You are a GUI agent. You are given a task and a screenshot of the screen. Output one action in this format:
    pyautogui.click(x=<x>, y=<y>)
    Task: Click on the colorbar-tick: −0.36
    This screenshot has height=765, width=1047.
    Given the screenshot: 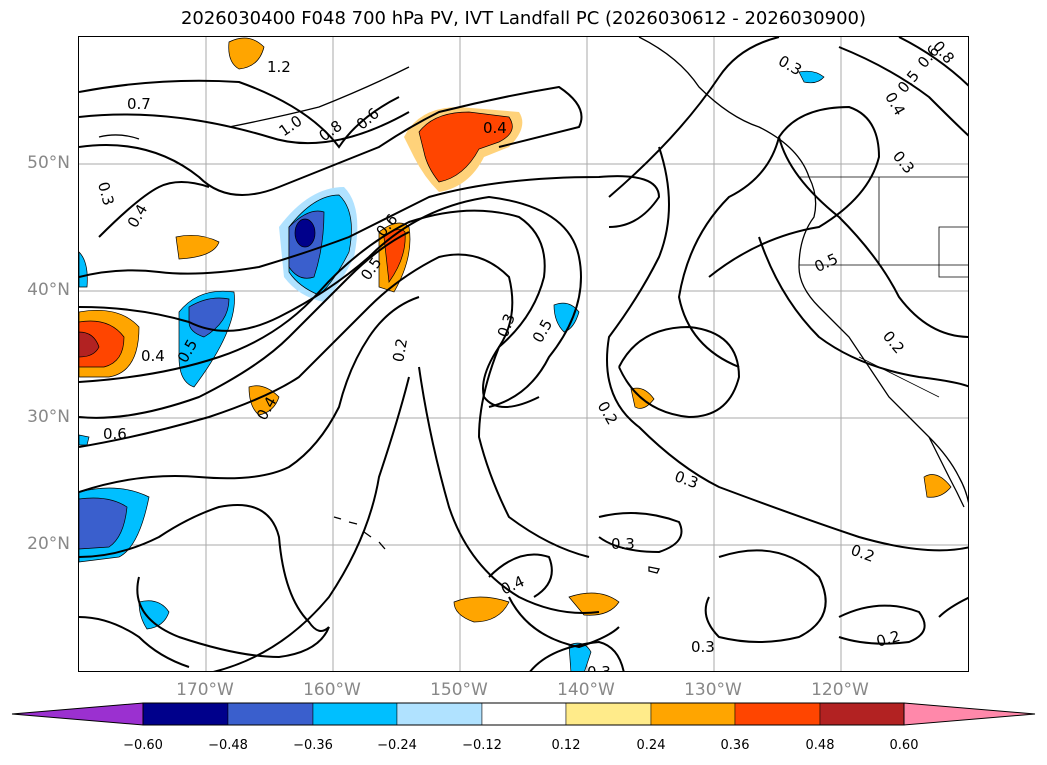 What is the action you would take?
    pyautogui.click(x=313, y=745)
    